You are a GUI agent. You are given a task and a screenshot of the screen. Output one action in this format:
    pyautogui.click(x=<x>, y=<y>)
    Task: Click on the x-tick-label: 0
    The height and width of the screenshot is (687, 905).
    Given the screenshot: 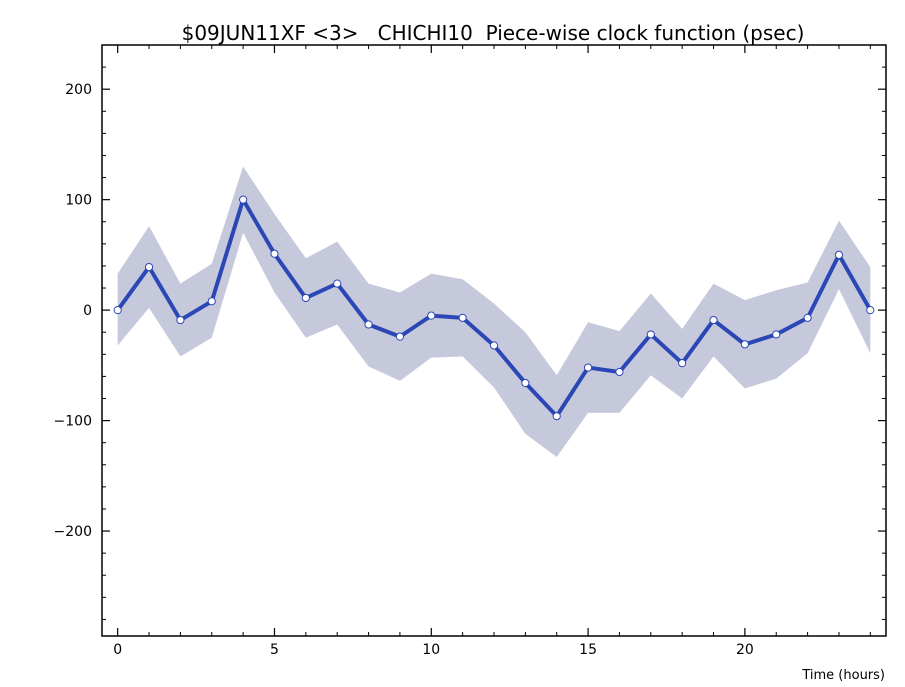 What is the action you would take?
    pyautogui.click(x=117, y=650)
    